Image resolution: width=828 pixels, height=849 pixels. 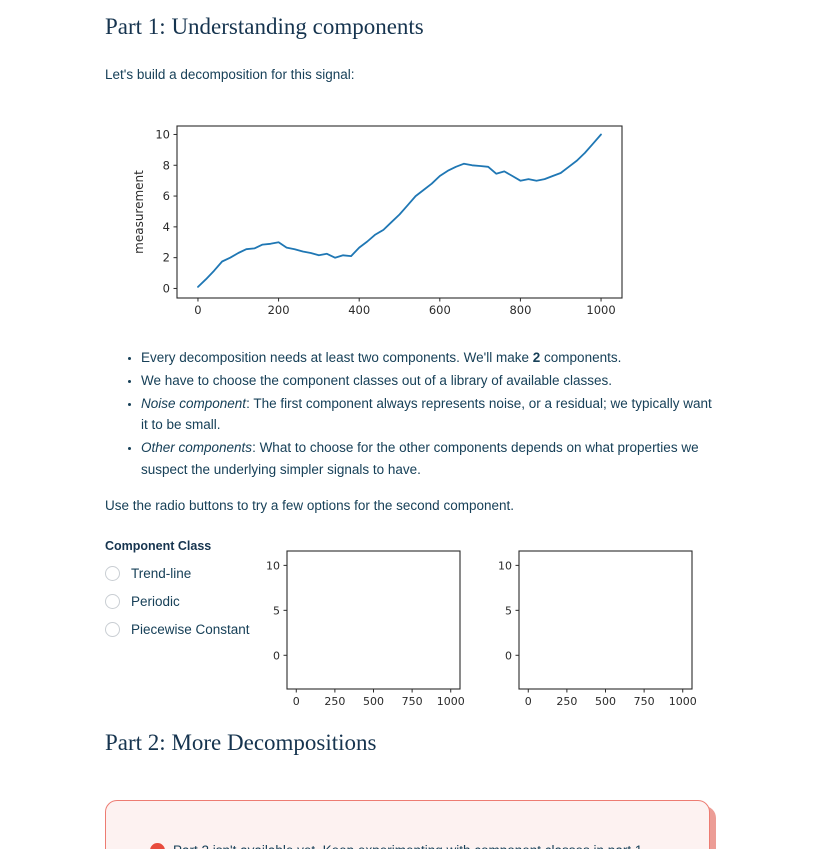 What do you see at coordinates (581, 358) in the screenshot?
I see `bullet-text: components.` at bounding box center [581, 358].